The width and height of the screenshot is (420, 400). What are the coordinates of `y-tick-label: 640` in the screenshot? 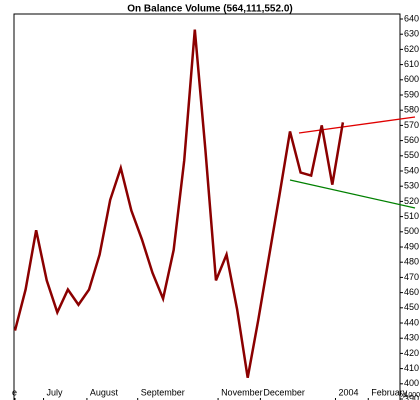 It's located at (411, 18).